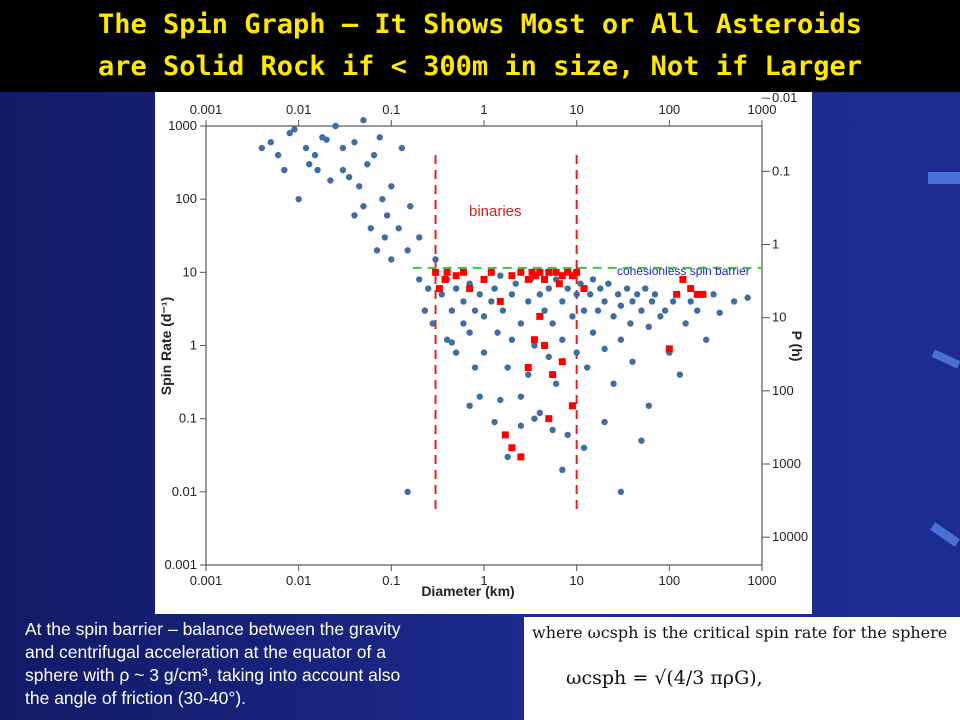 The image size is (960, 720). What do you see at coordinates (483, 109) in the screenshot?
I see `x-top-tick-label: 1` at bounding box center [483, 109].